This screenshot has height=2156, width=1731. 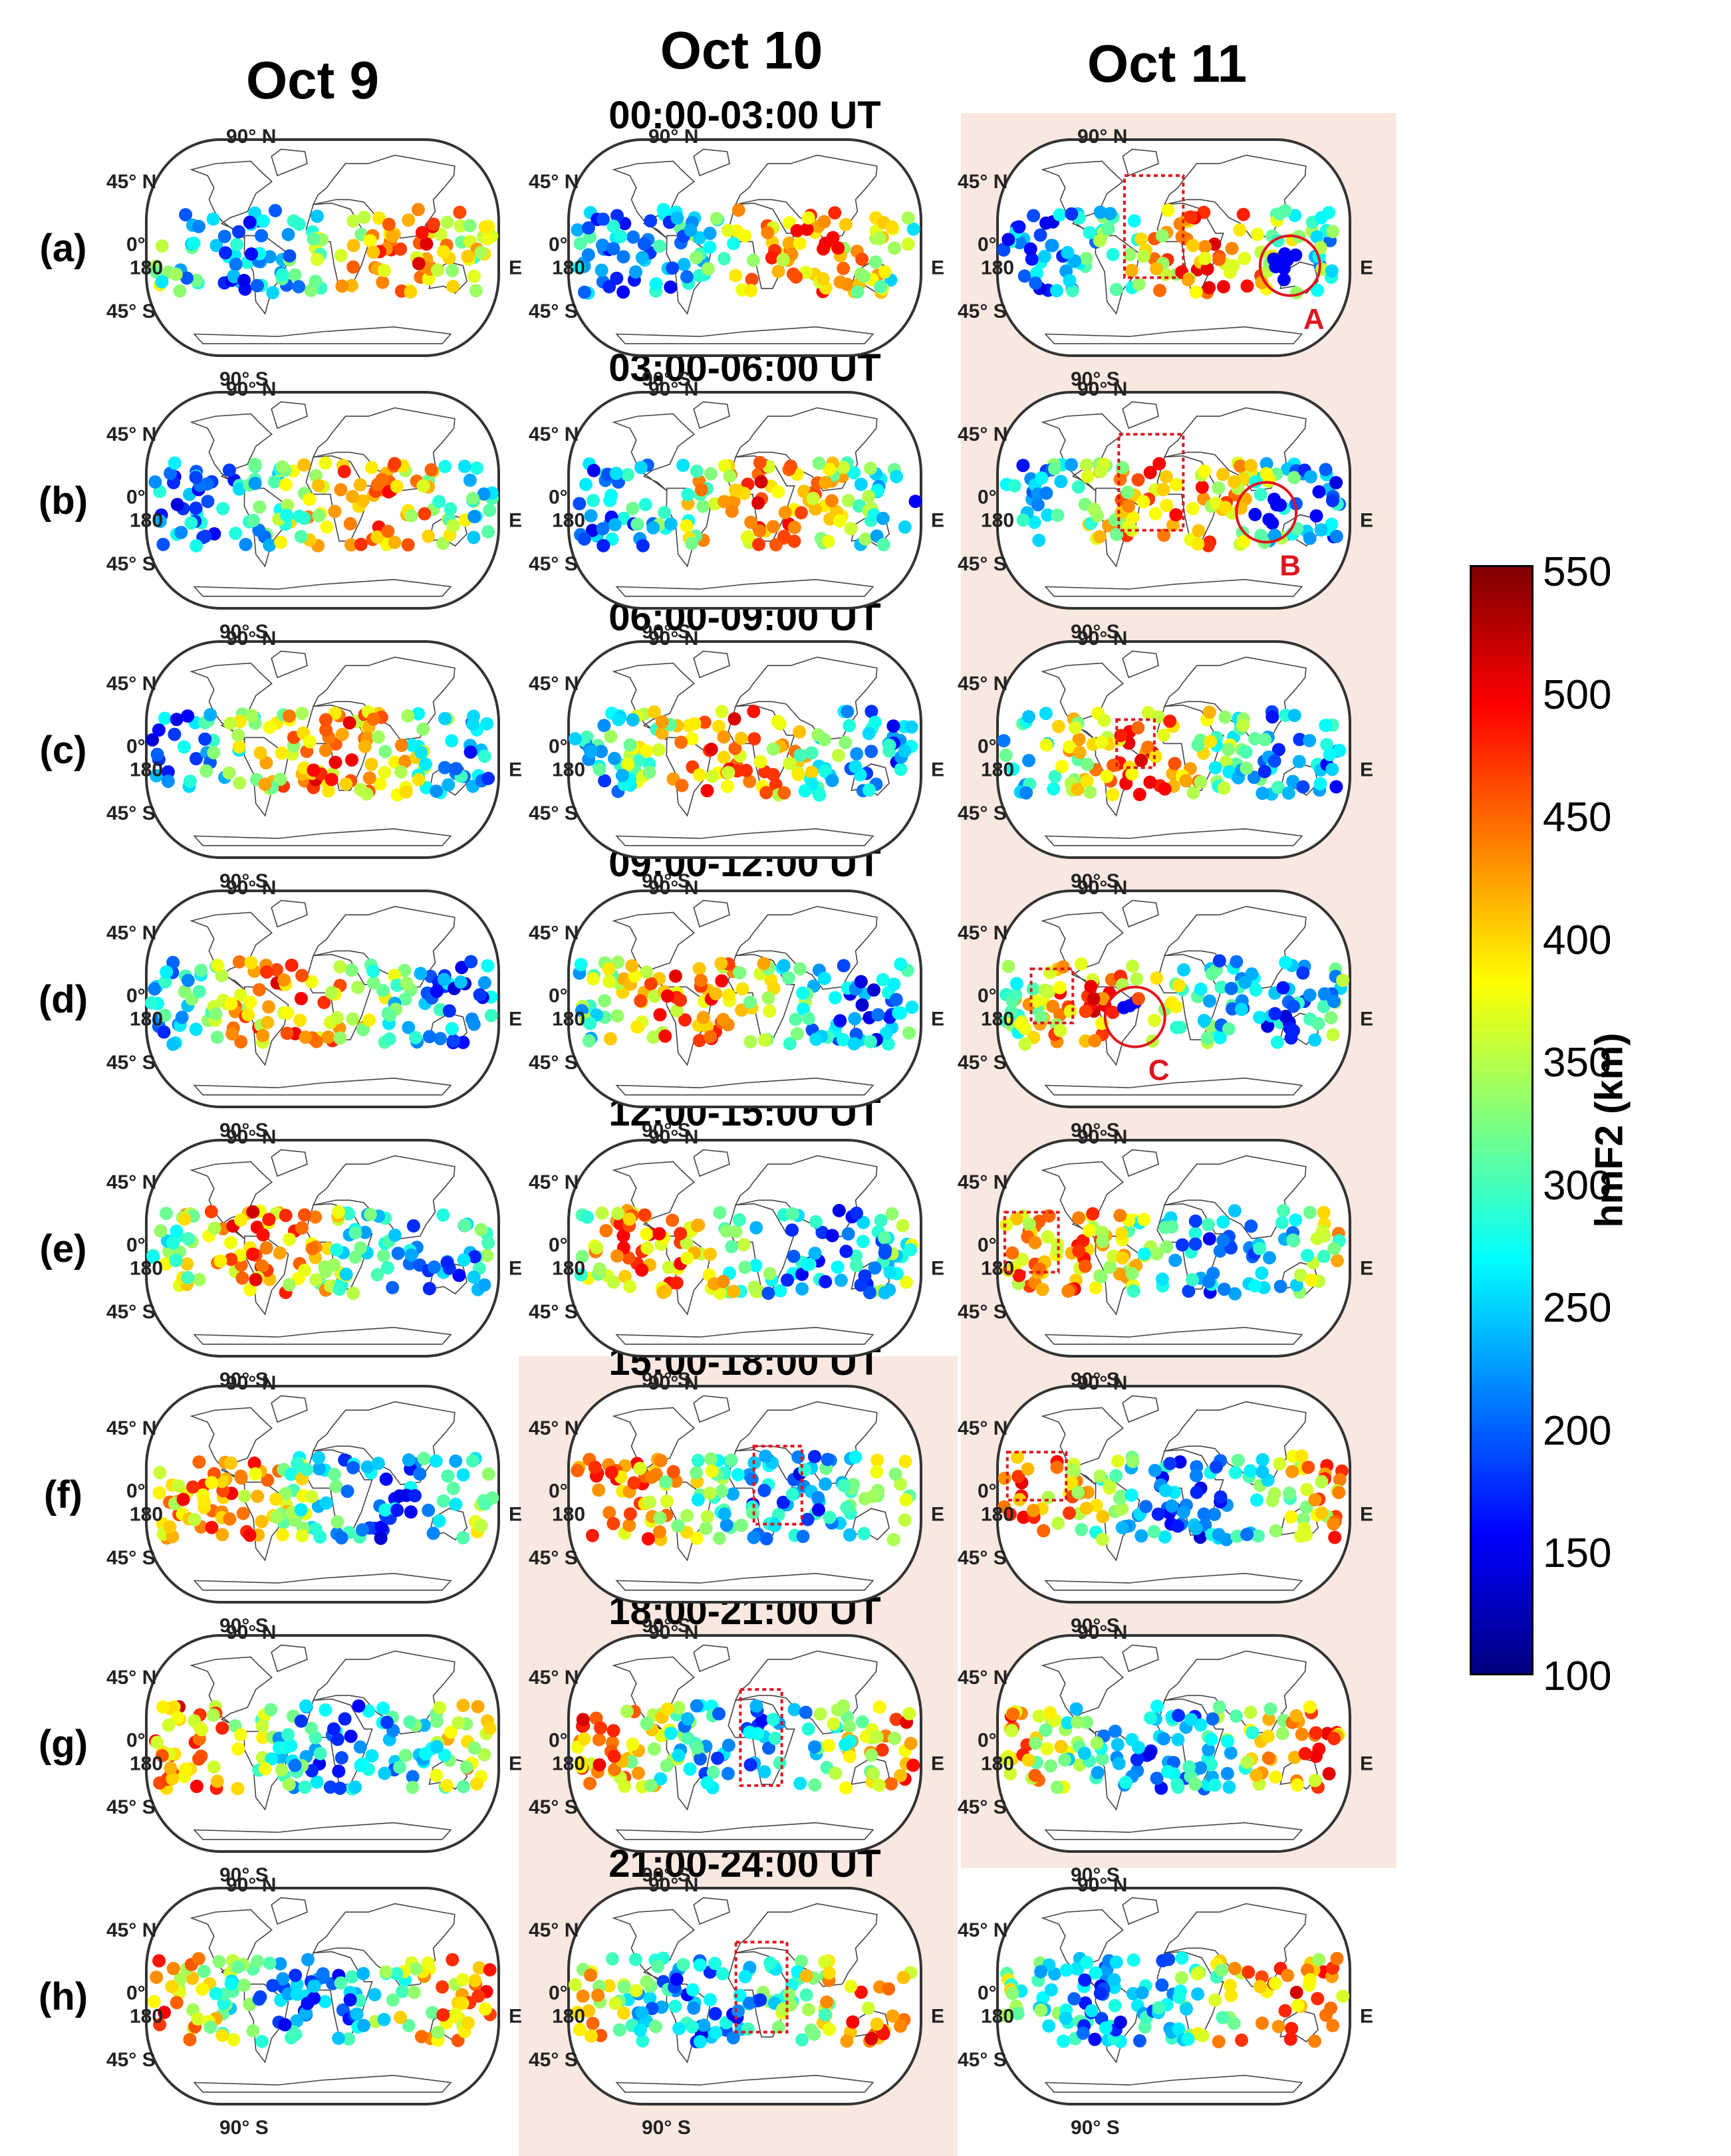 What do you see at coordinates (146, 2017) in the screenshot?
I see `lon-label-180: 180` at bounding box center [146, 2017].